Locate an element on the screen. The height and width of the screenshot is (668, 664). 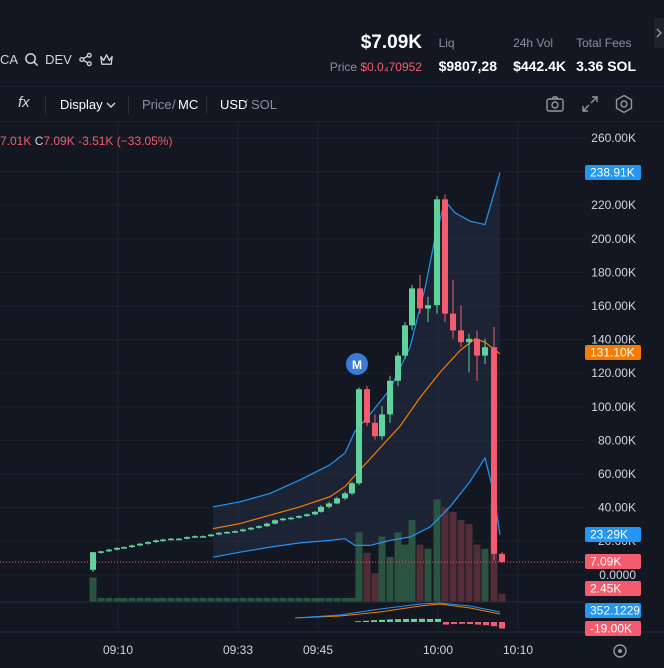
search-icon is located at coordinates (31, 59).